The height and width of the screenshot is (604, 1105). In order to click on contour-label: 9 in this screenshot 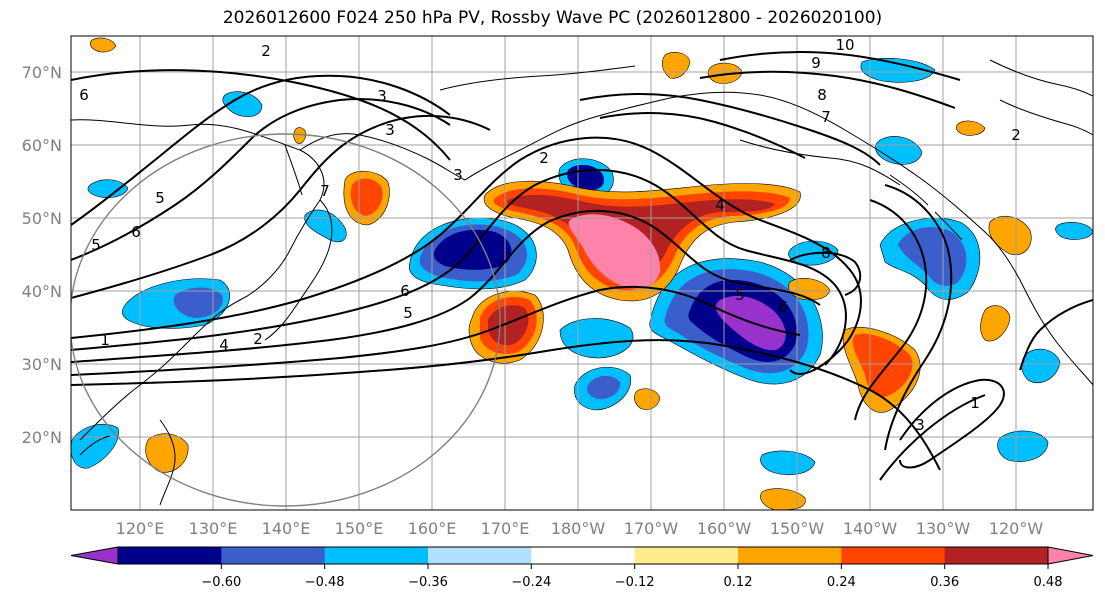, I will do `click(816, 63)`.